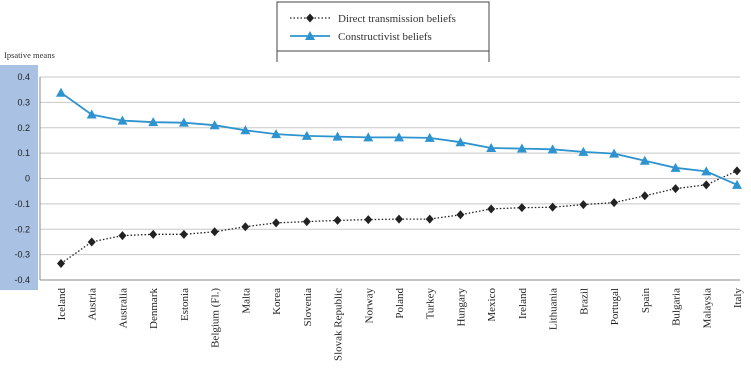 The width and height of the screenshot is (751, 383). What do you see at coordinates (23, 128) in the screenshot?
I see `y-tick-label: 0.2` at bounding box center [23, 128].